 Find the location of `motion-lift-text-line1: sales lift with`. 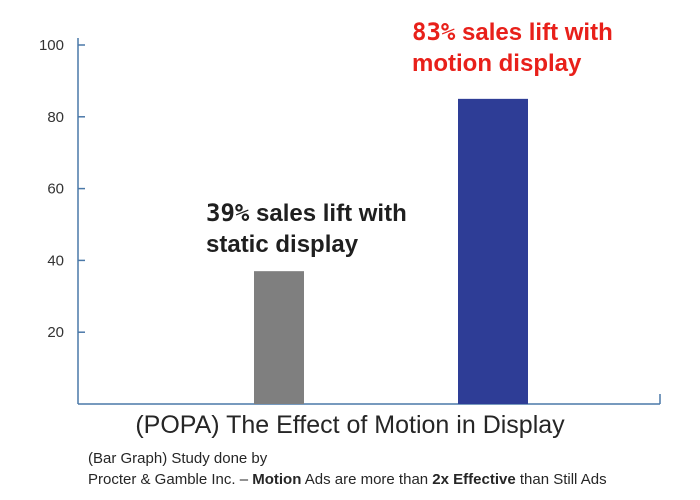

motion-lift-text-line1: sales lift with is located at coordinates (534, 32).